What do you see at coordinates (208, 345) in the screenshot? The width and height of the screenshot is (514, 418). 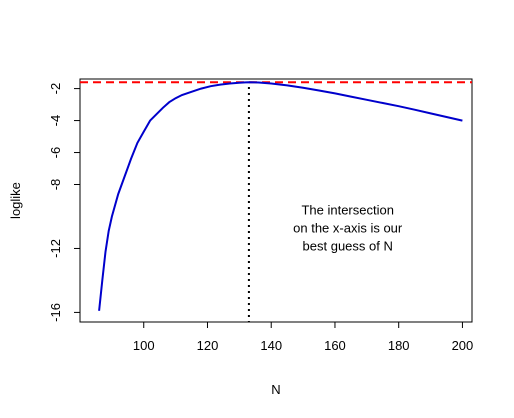 I see `x-tick-label: 120` at bounding box center [208, 345].